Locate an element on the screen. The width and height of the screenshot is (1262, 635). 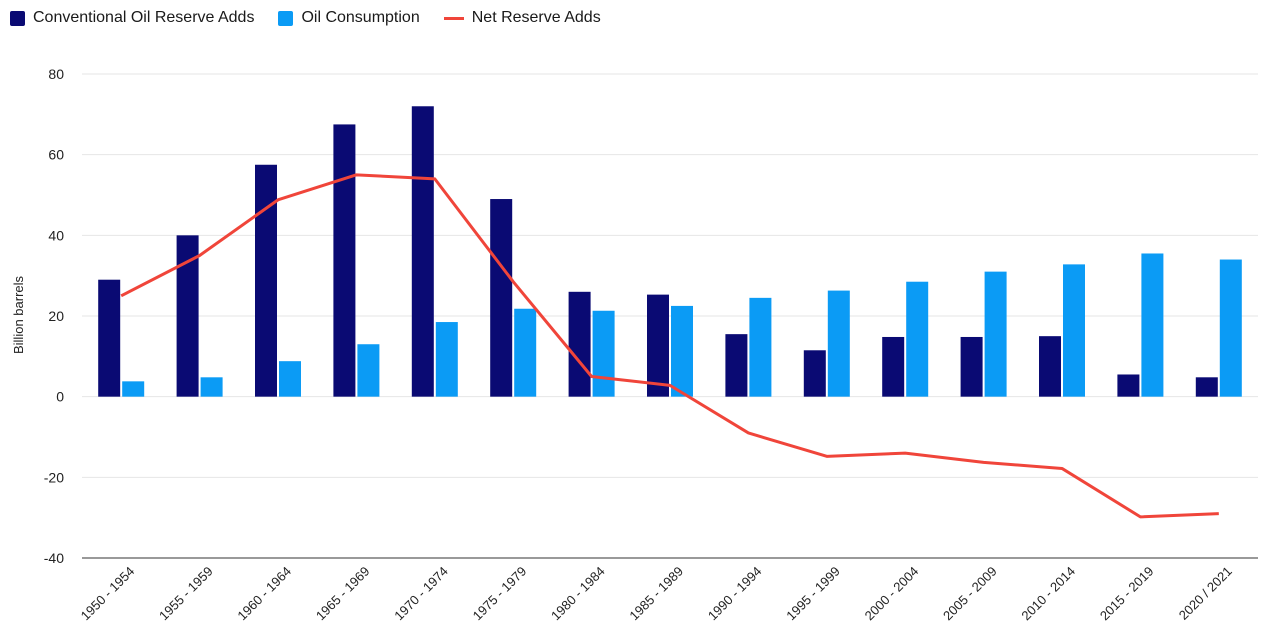
x-tick-label: 1965 - 1969 is located at coordinates (343, 594).